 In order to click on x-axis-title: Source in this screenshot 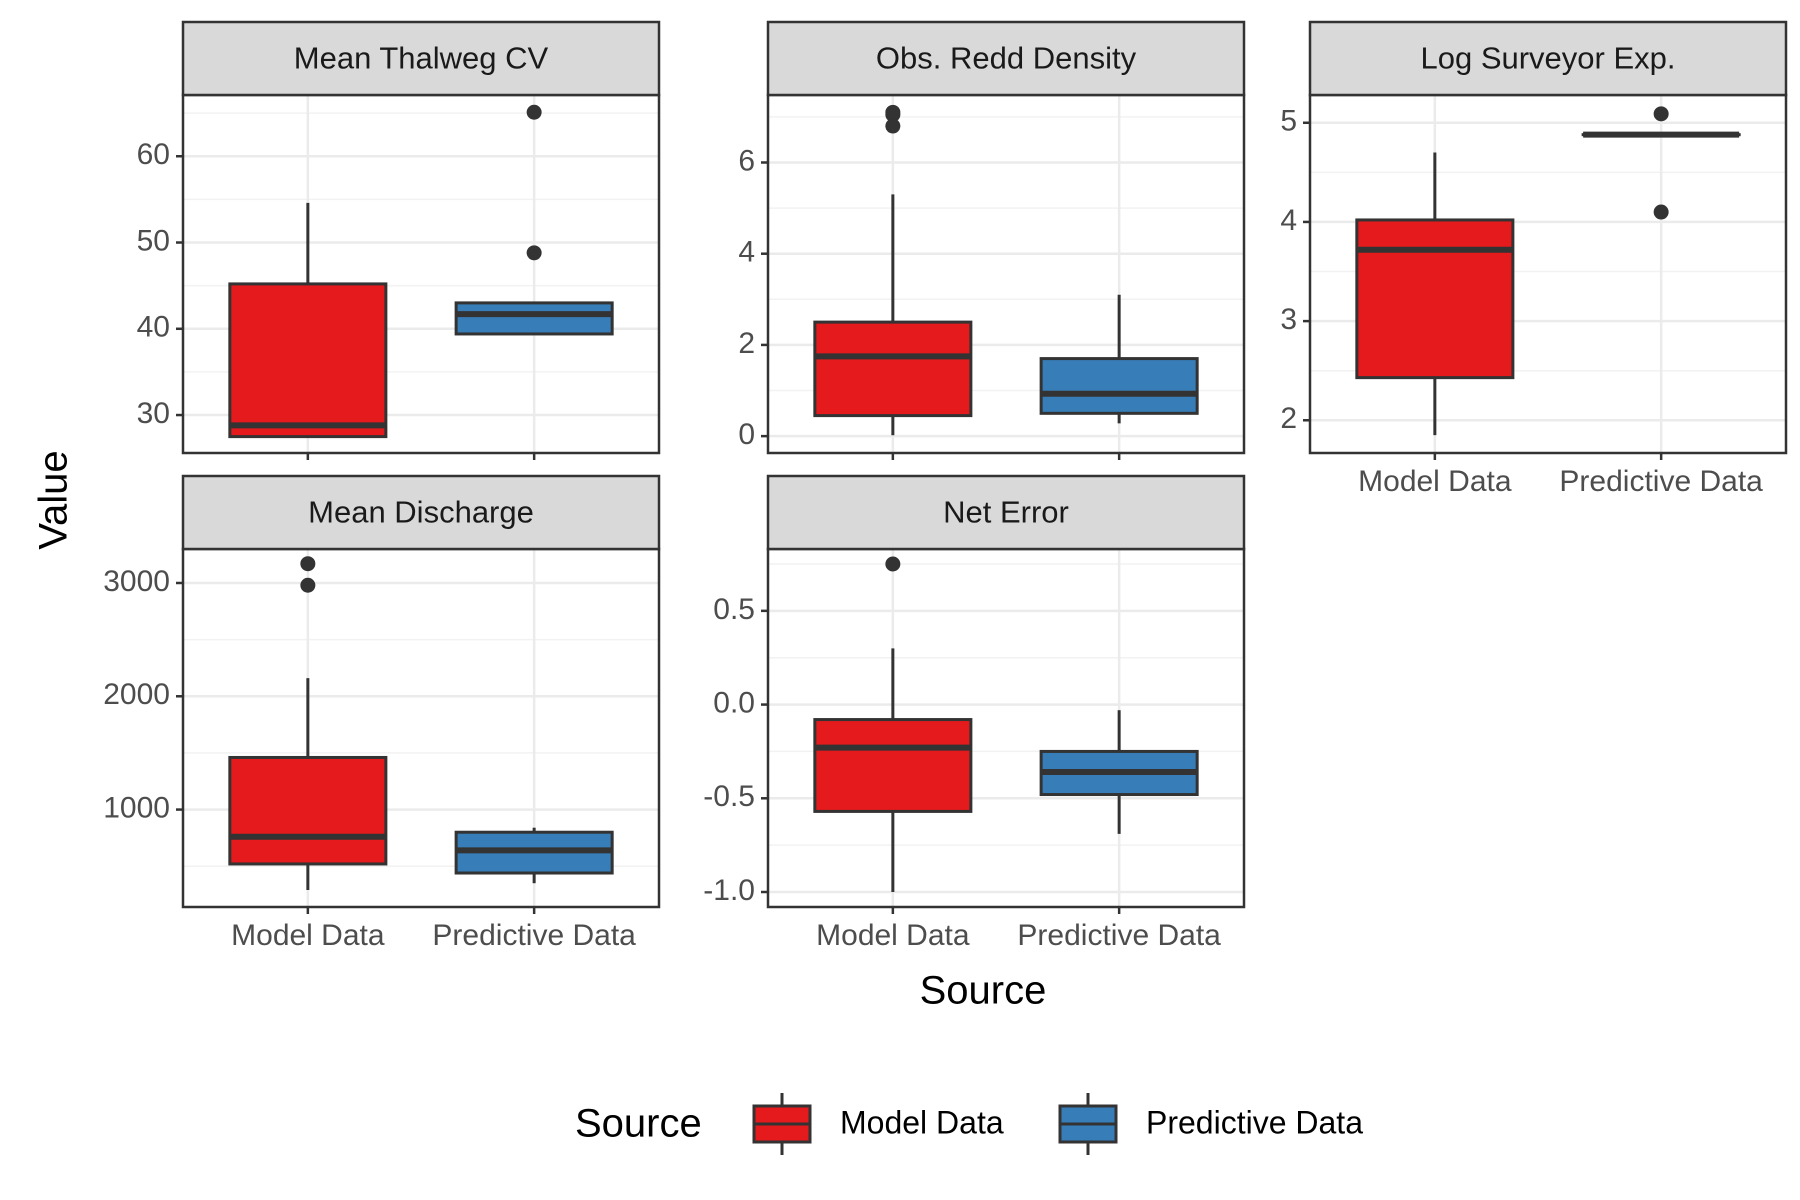, I will do `click(983, 991)`.